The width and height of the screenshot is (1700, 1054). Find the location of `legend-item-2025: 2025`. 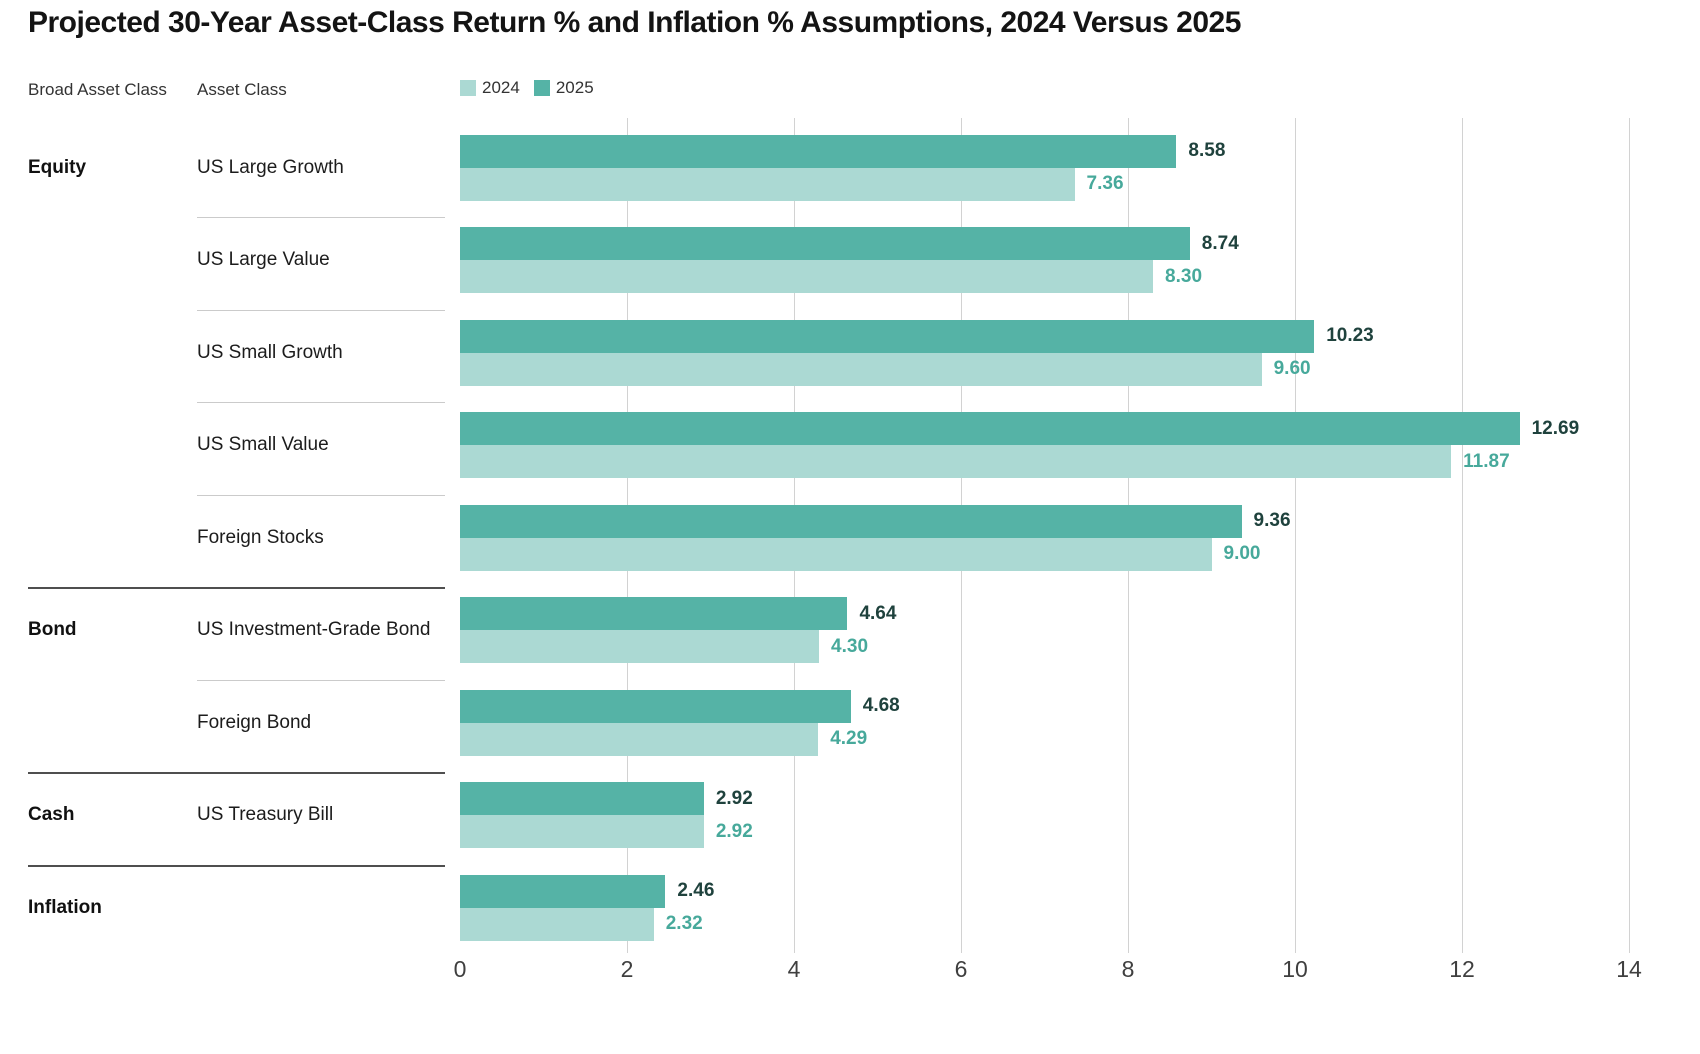

legend-item-2025: 2025 is located at coordinates (563, 88).